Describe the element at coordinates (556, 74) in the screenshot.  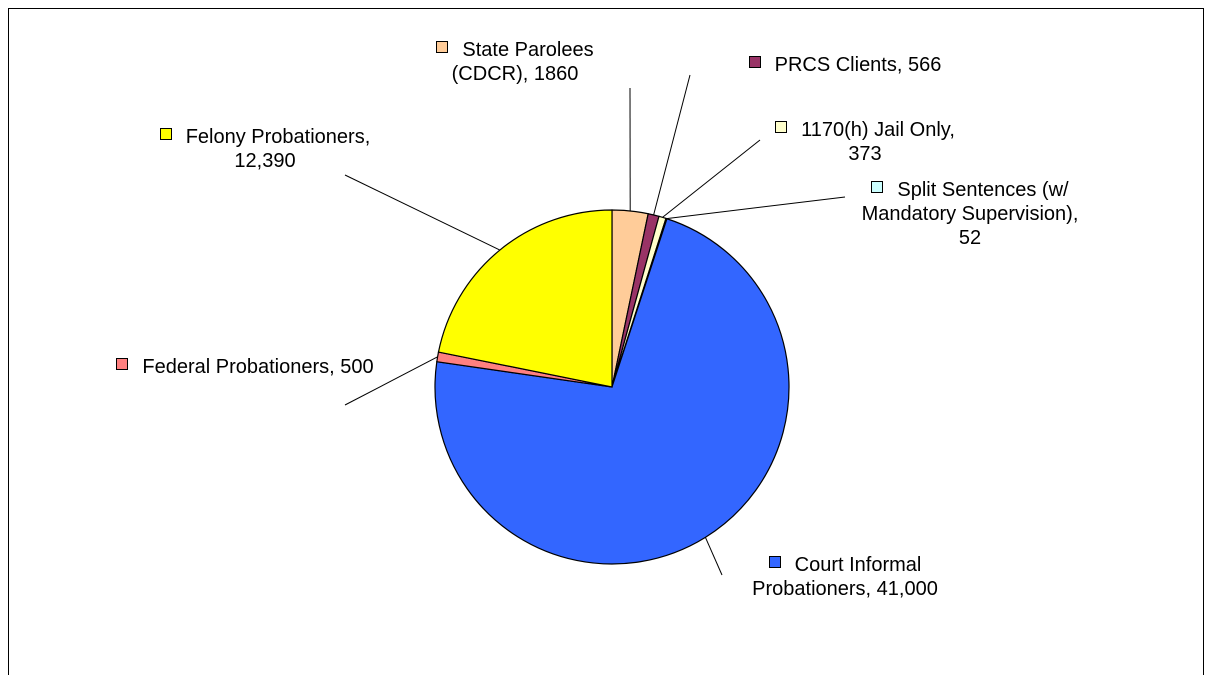
I see `value-label: 1860` at that location.